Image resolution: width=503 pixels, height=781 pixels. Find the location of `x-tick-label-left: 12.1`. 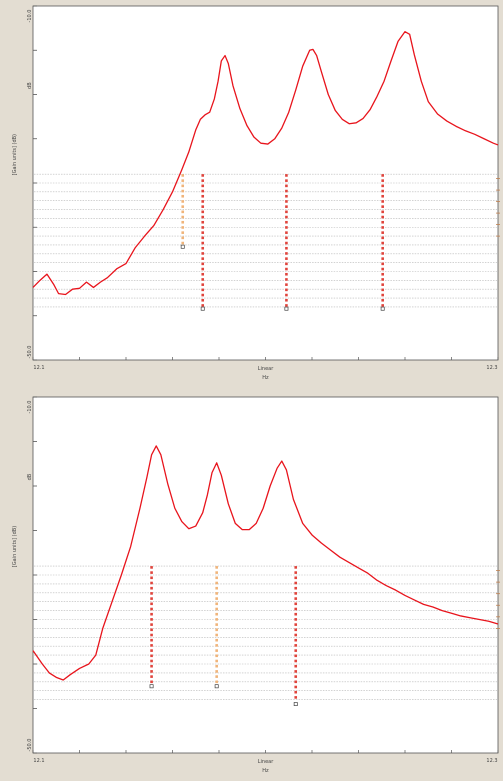

x-tick-label-left: 12.1 is located at coordinates (38, 368).